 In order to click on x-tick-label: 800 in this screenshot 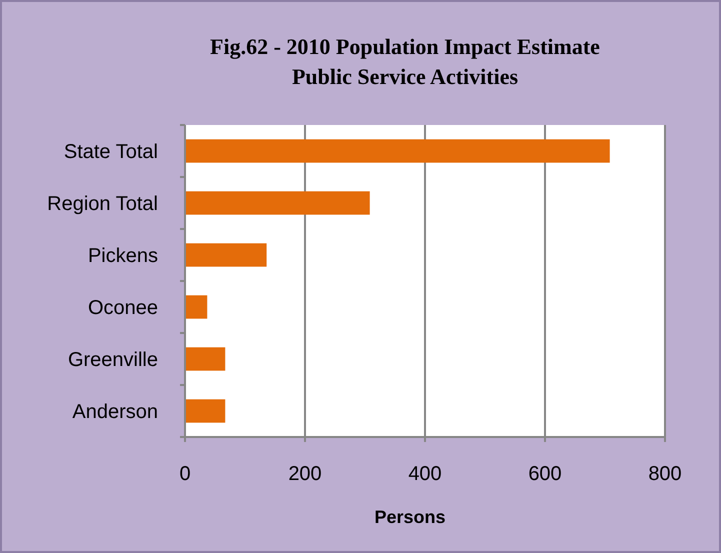, I will do `click(665, 474)`.